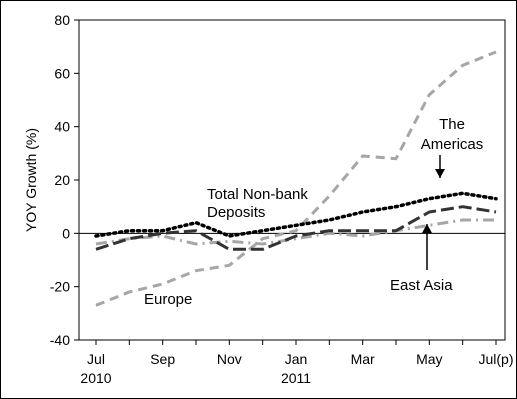  What do you see at coordinates (257, 194) in the screenshot?
I see `annotation-label: Total Non-bank` at bounding box center [257, 194].